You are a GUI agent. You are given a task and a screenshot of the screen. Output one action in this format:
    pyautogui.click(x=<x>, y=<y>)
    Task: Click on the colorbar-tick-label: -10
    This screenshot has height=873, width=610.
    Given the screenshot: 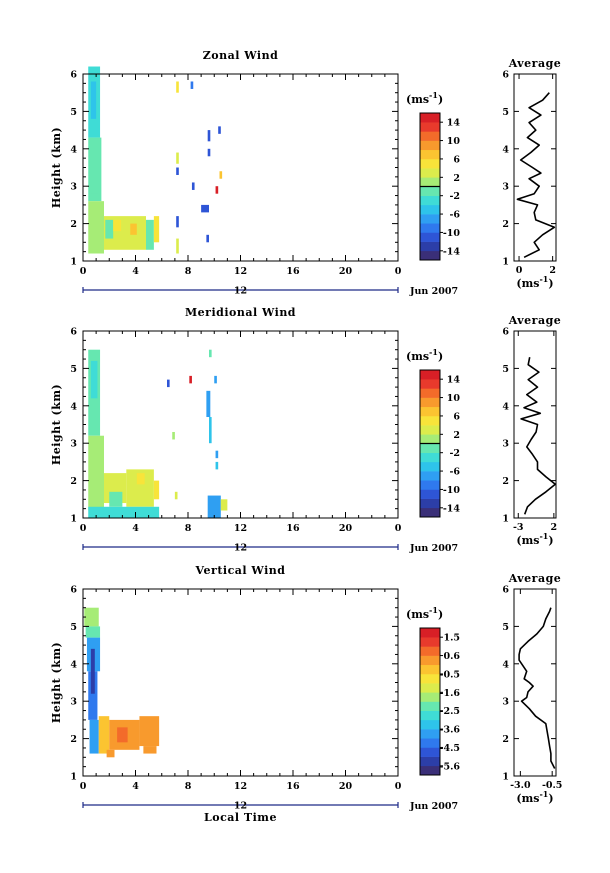 What is the action you would take?
    pyautogui.click(x=452, y=233)
    